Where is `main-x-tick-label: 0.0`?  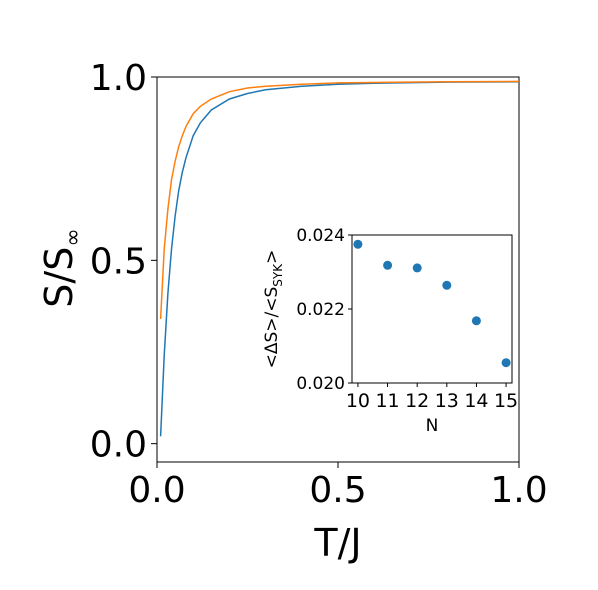 main-x-tick-label: 0.0 is located at coordinates (156, 490).